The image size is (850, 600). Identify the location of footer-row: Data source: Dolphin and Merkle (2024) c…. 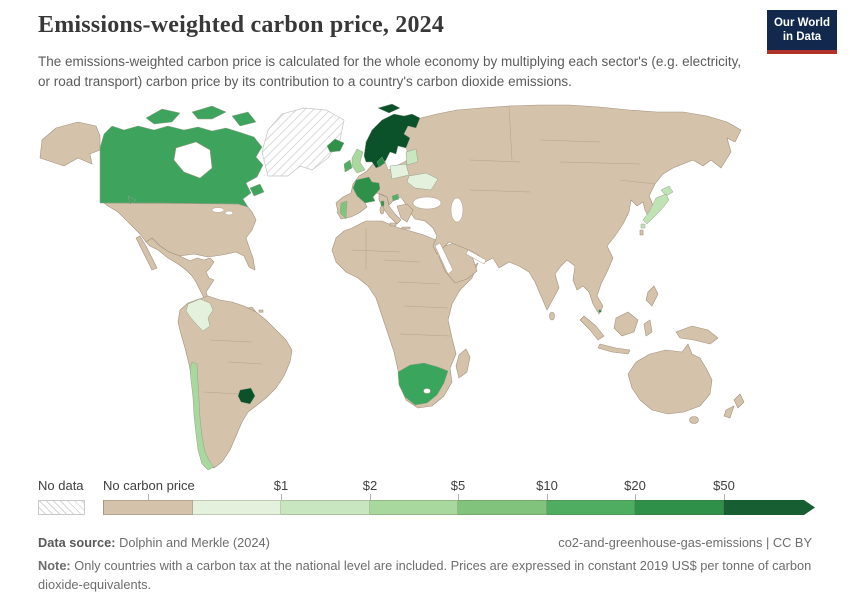
(425, 542).